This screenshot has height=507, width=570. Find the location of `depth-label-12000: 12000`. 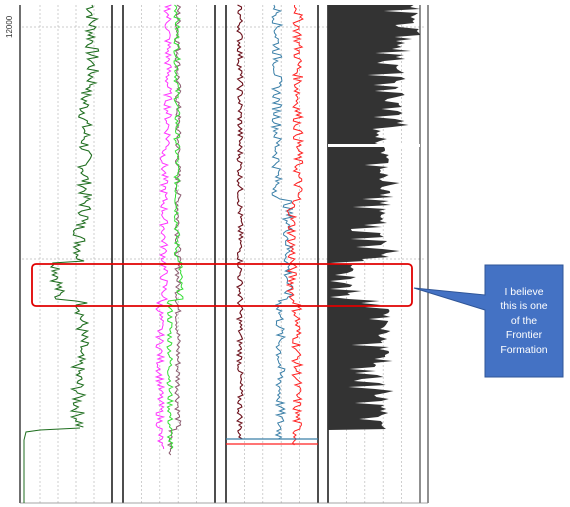

depth-label-12000: 12000 is located at coordinates (9, 26).